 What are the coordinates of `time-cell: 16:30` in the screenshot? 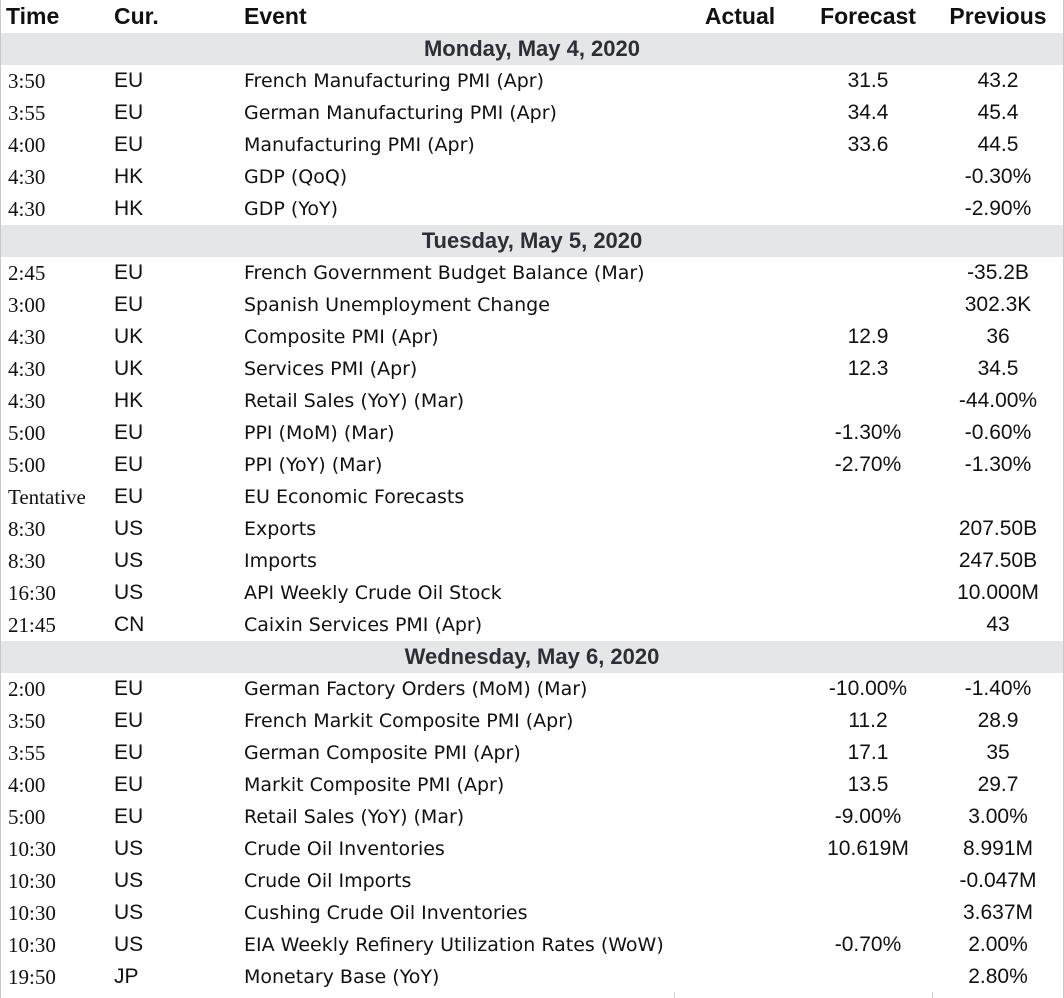 It's located at (32, 593).